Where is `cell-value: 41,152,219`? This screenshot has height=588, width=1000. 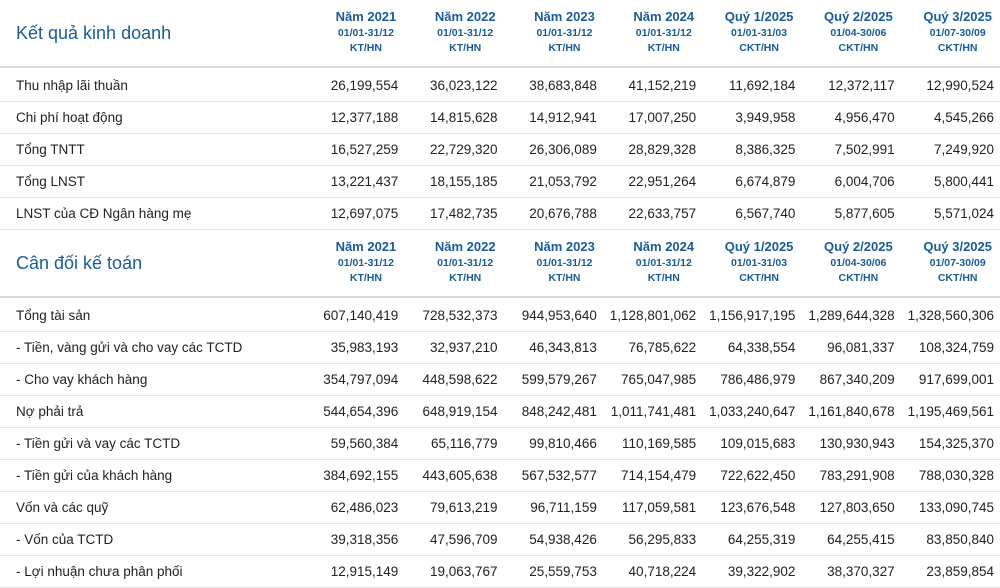 cell-value: 41,152,219 is located at coordinates (652, 86).